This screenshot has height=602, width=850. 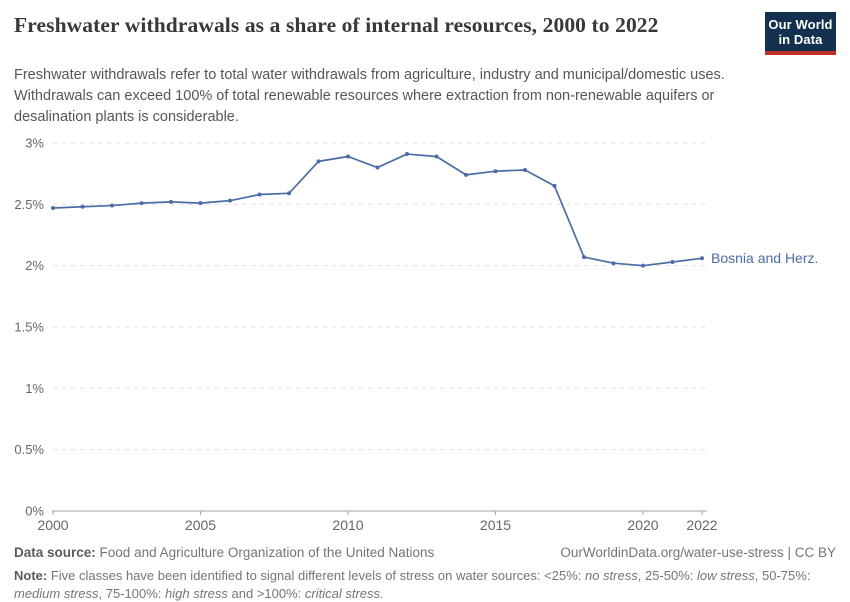 What do you see at coordinates (52, 525) in the screenshot?
I see `x-tick-label: 2000` at bounding box center [52, 525].